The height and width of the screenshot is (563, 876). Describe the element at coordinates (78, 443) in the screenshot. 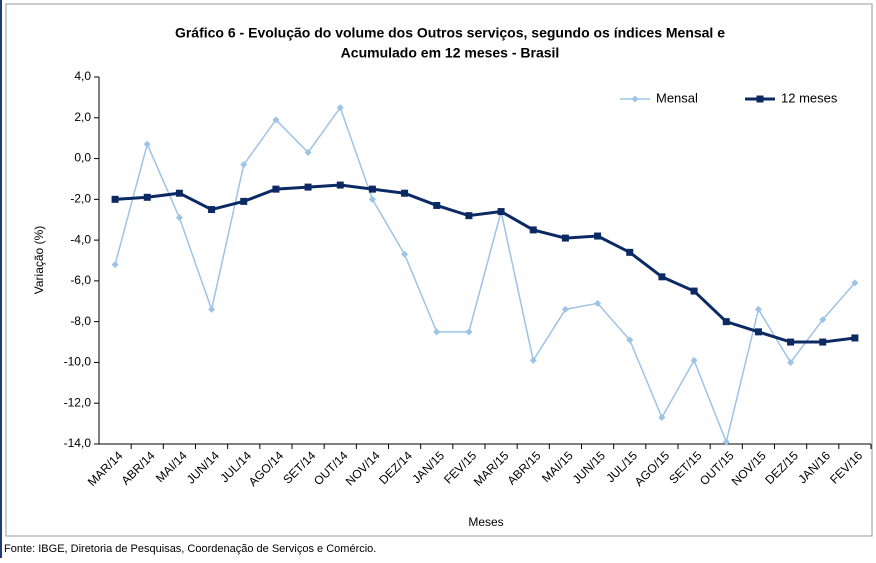

I see `y-tick-label: -14,0` at that location.